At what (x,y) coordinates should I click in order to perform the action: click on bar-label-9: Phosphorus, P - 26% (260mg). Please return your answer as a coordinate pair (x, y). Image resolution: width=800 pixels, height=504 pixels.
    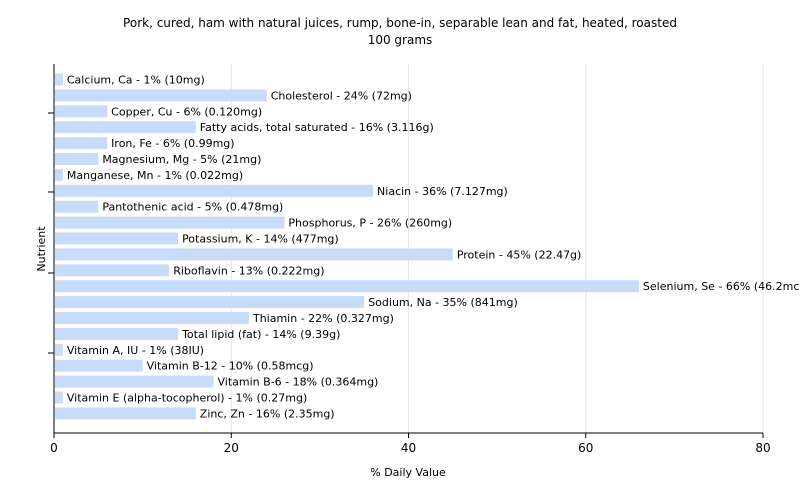
    Looking at the image, I should click on (370, 223).